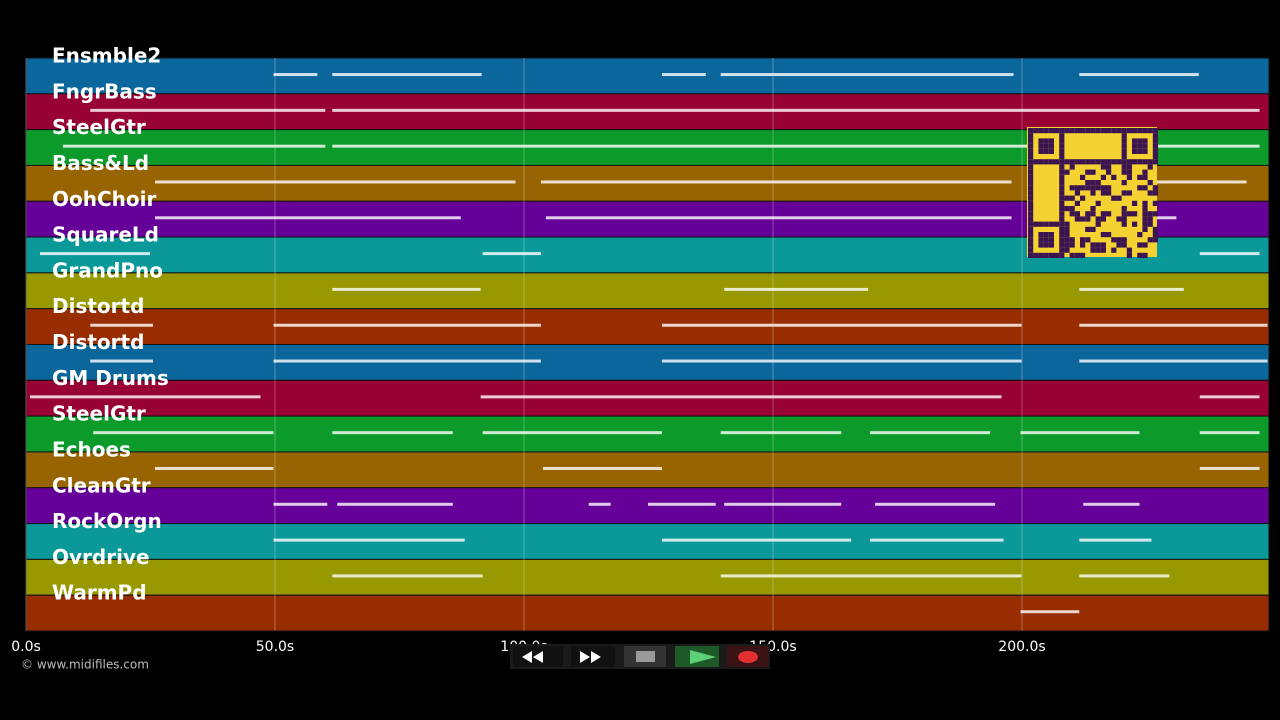  What do you see at coordinates (538, 656) in the screenshot?
I see `rewind-button` at bounding box center [538, 656].